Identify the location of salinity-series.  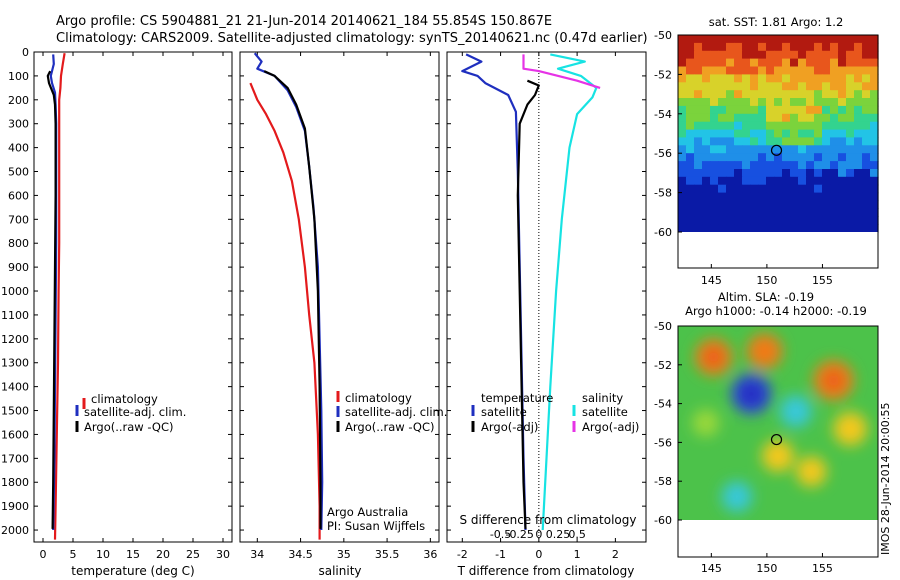
(286, 296).